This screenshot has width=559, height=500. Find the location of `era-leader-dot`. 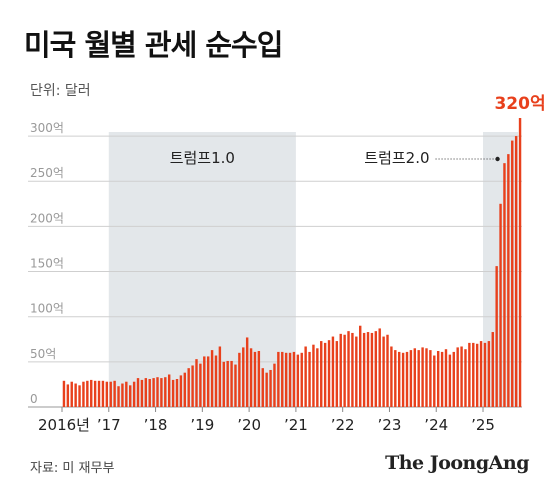

era-leader-dot is located at coordinates (497, 159).